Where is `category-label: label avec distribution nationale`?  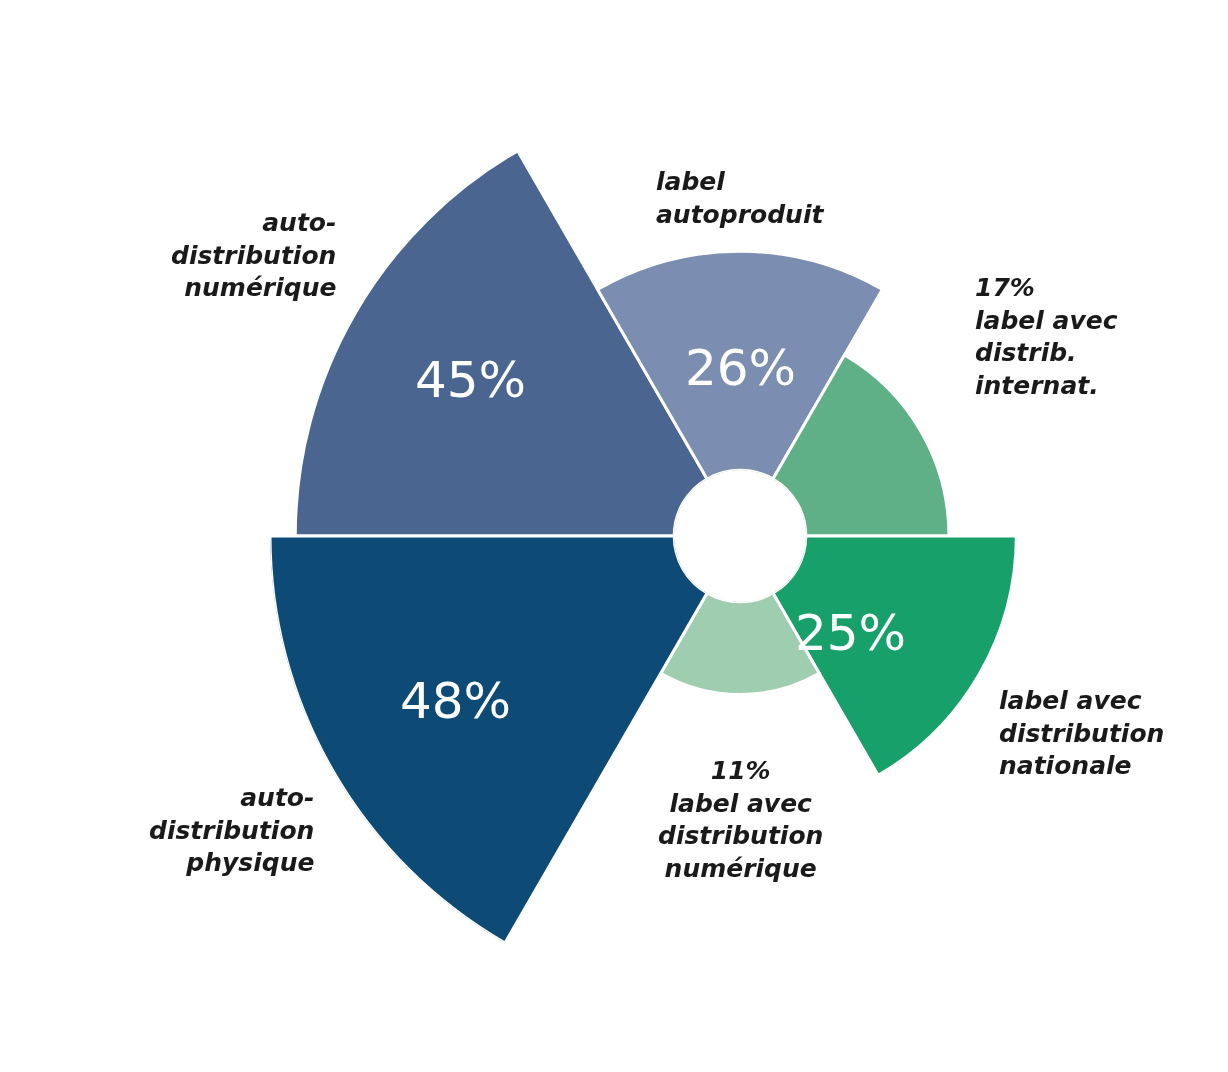 category-label: label avec distribution nationale is located at coordinates (1082, 733).